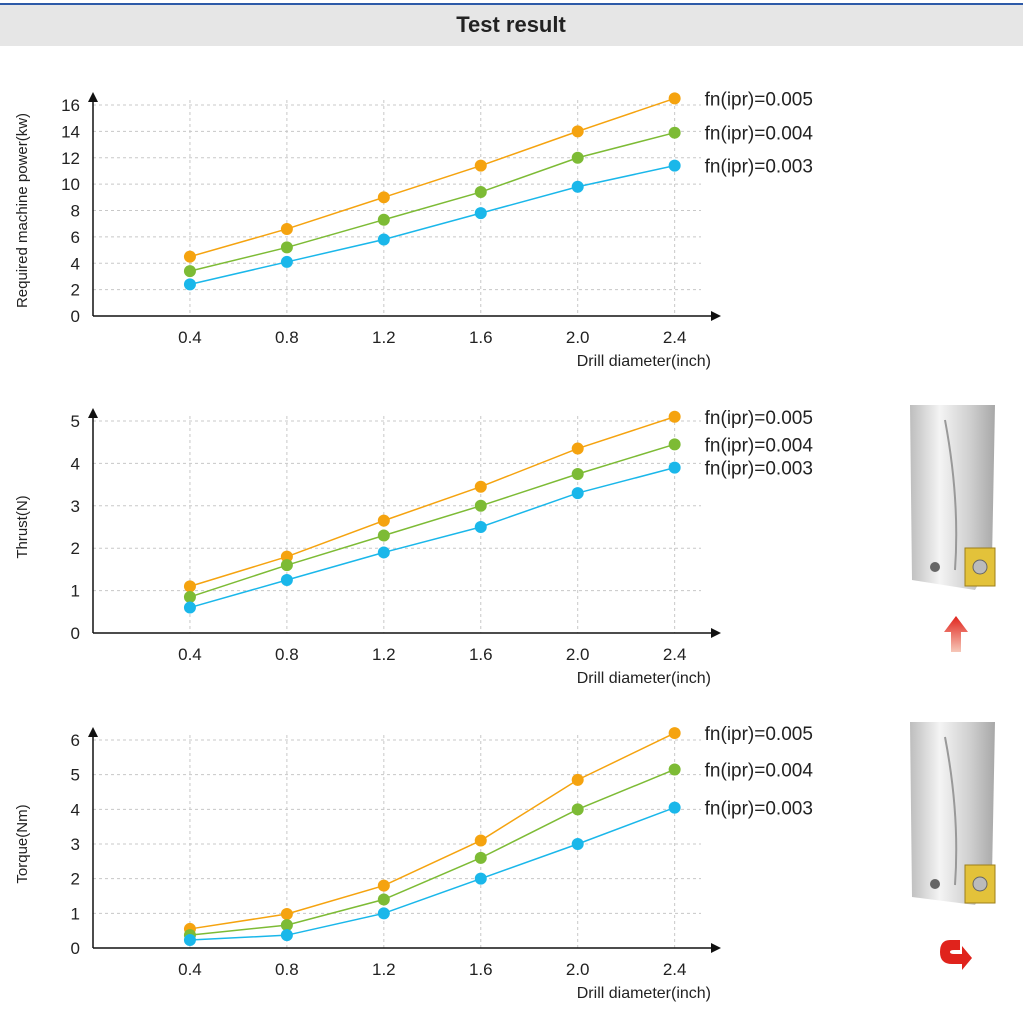 This screenshot has height=1010, width=1023. I want to click on y-axis-label: Required machine power(kw), so click(22, 210).